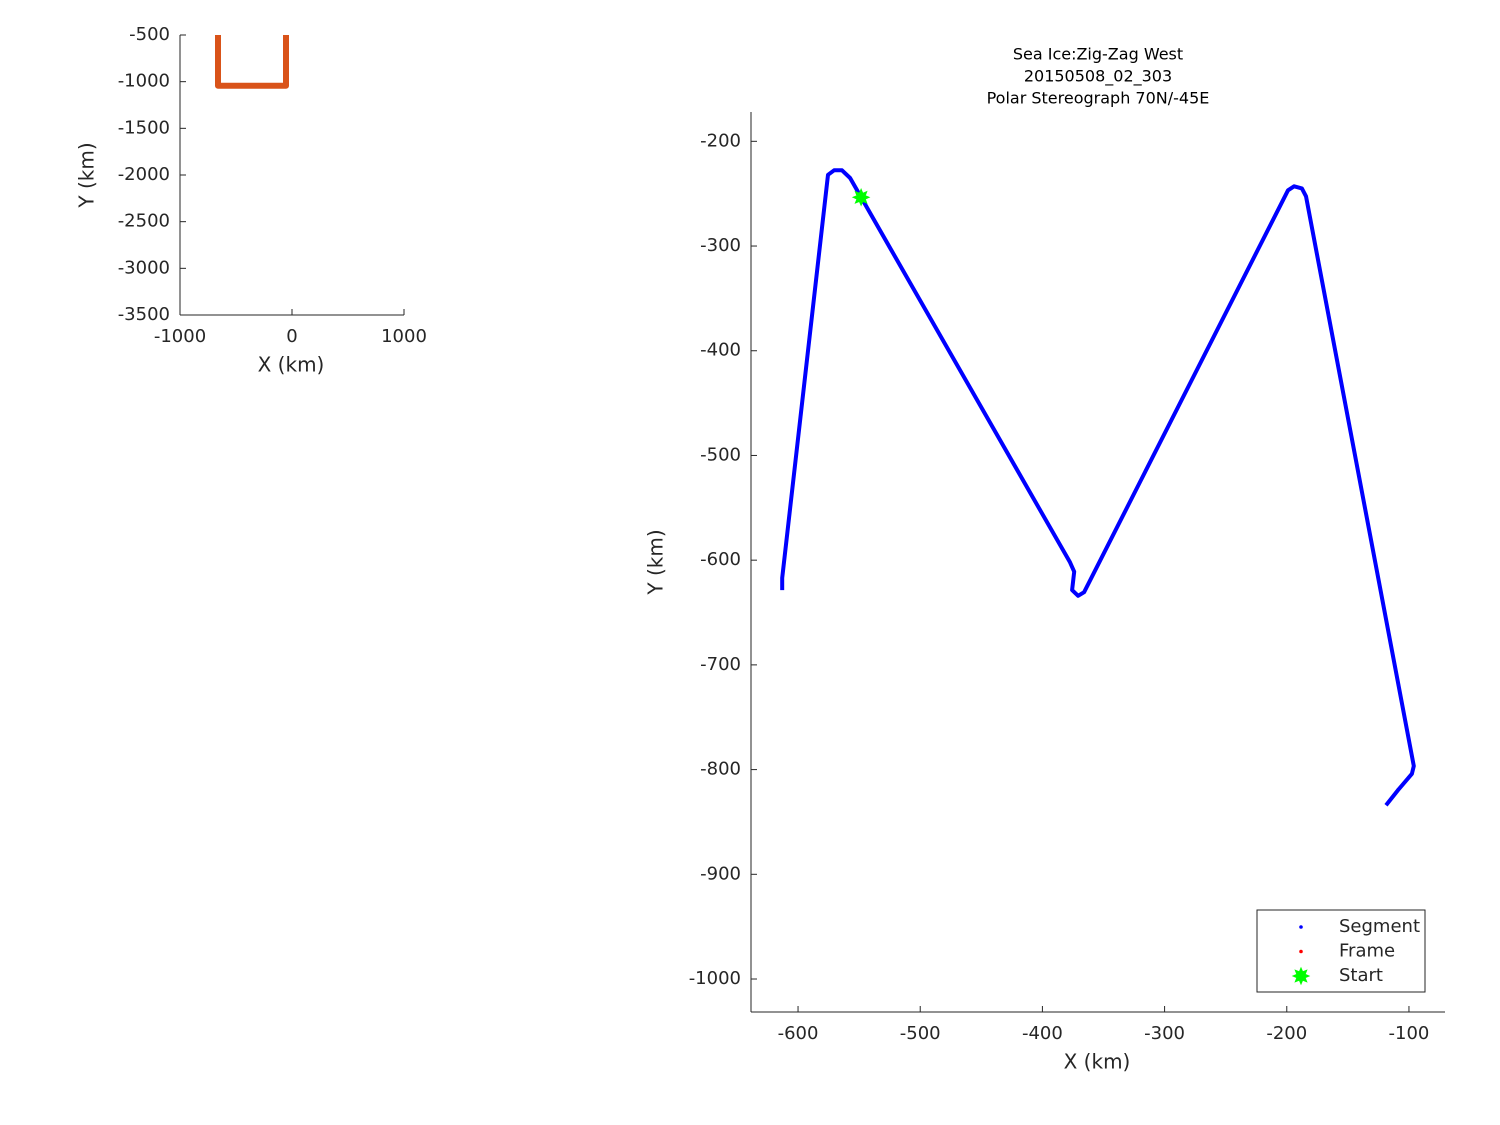  I want to click on y-tick-label: -800, so click(720, 769).